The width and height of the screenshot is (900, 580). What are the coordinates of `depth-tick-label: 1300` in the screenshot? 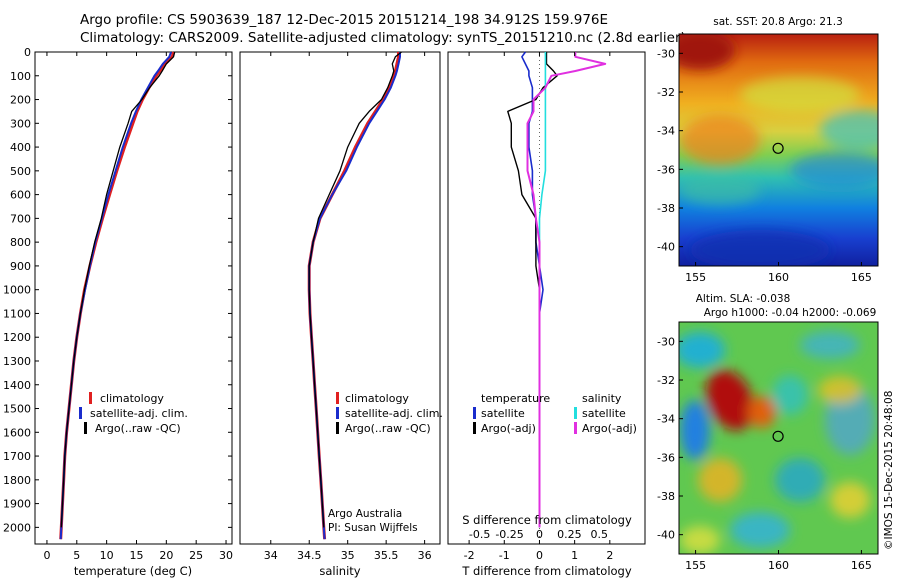 It's located at (17, 361).